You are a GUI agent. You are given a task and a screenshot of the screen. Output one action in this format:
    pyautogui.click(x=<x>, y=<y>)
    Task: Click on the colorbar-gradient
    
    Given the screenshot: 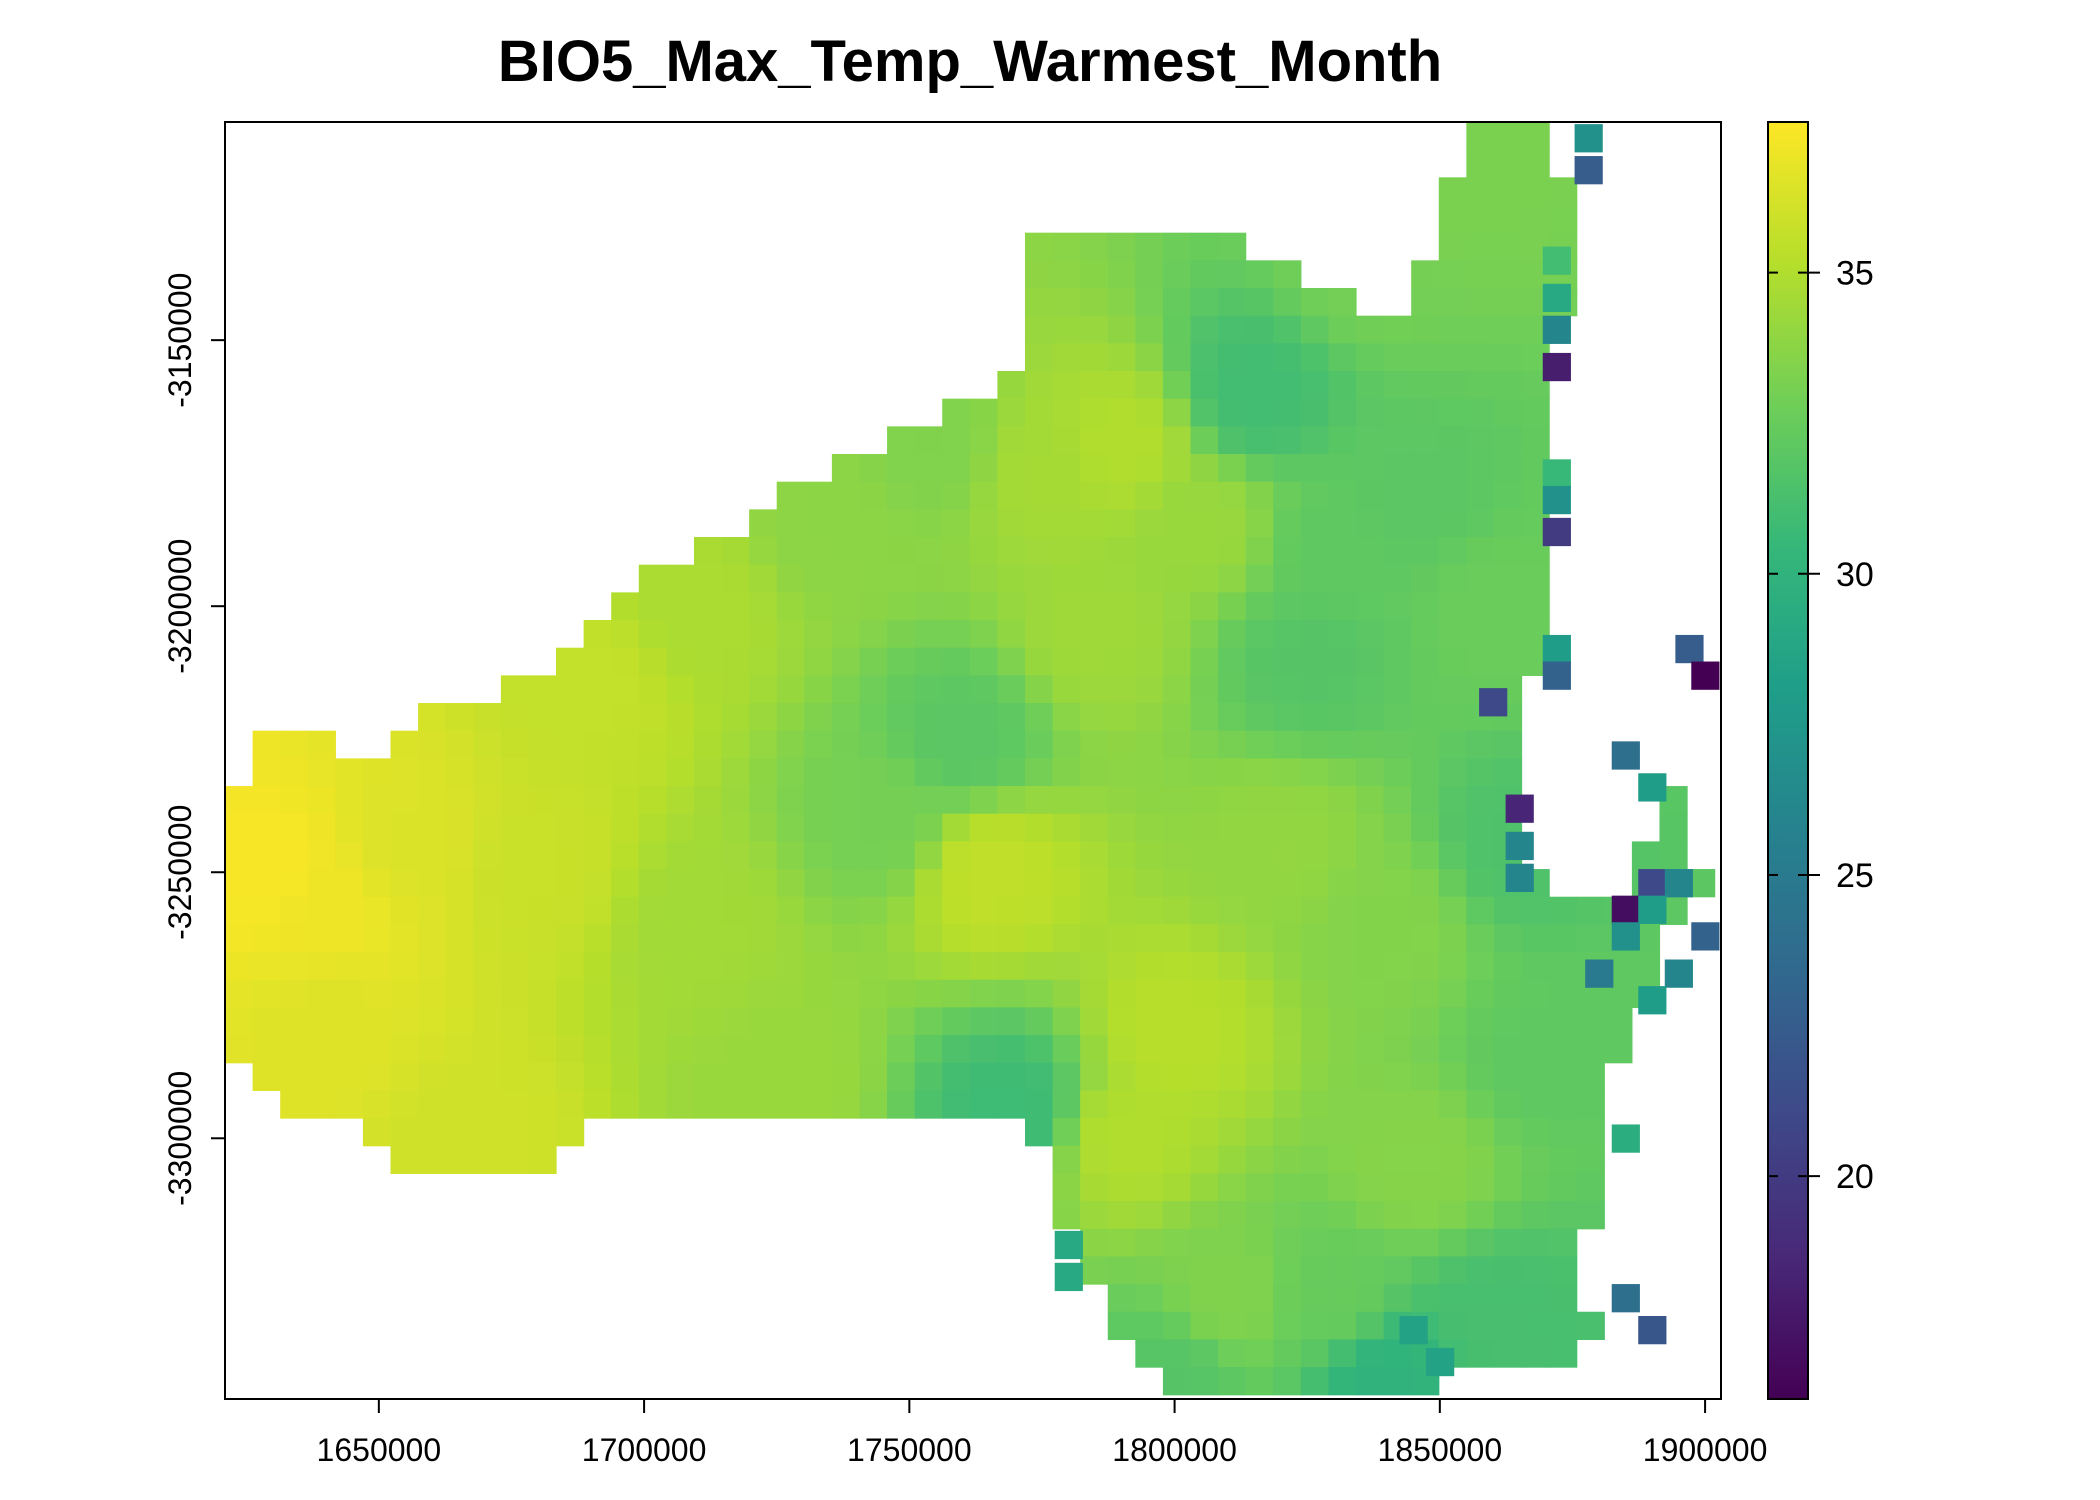 What is the action you would take?
    pyautogui.click(x=1788, y=760)
    